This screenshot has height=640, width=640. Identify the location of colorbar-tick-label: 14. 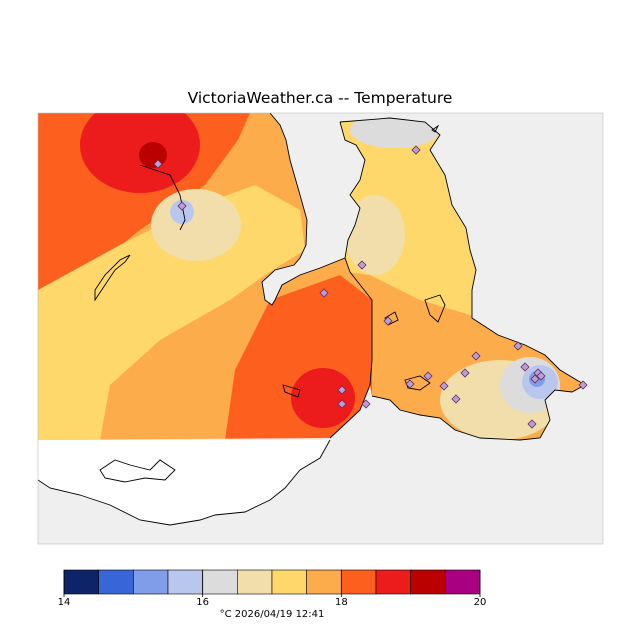
(64, 602).